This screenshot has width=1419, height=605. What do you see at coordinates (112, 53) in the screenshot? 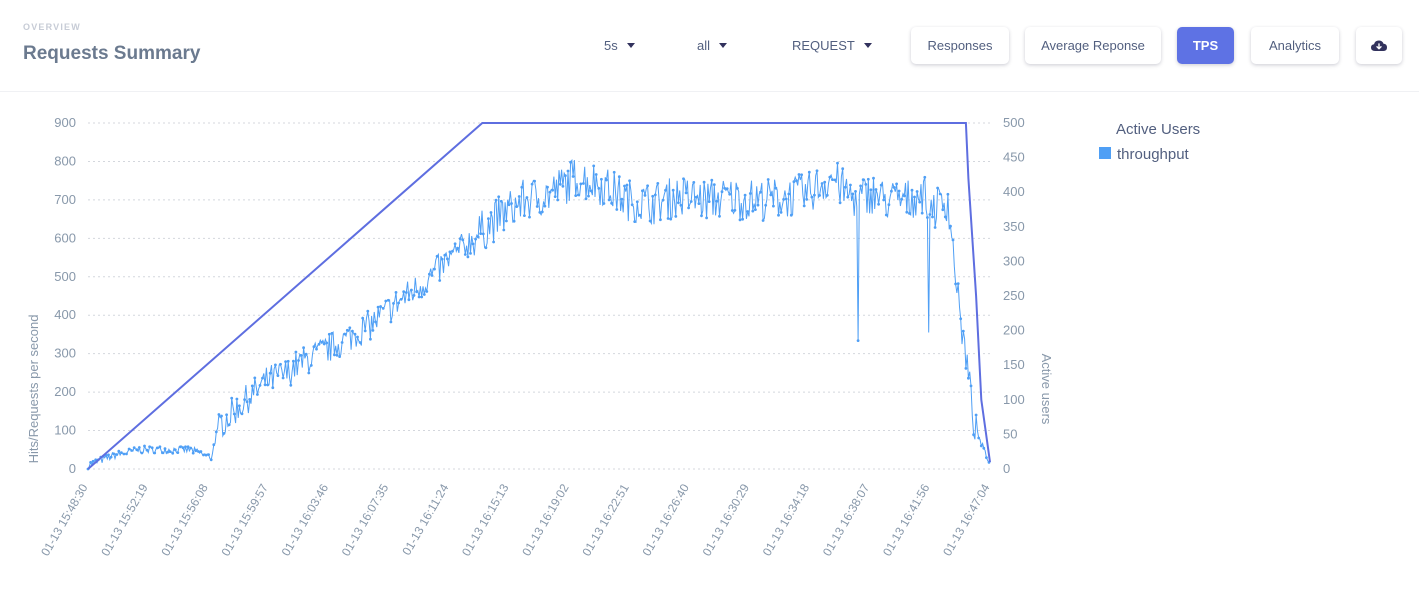
I see `page-title: Requests Summary` at bounding box center [112, 53].